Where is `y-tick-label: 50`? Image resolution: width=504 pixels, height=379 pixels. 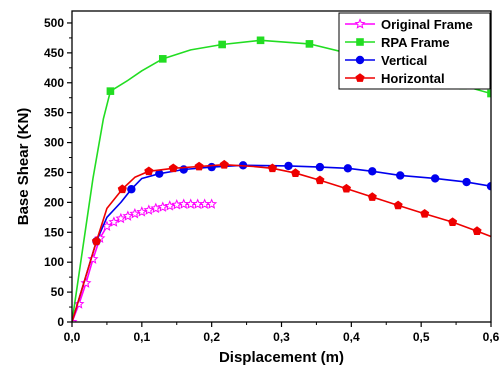
y-tick-label: 50 is located at coordinates (58, 292).